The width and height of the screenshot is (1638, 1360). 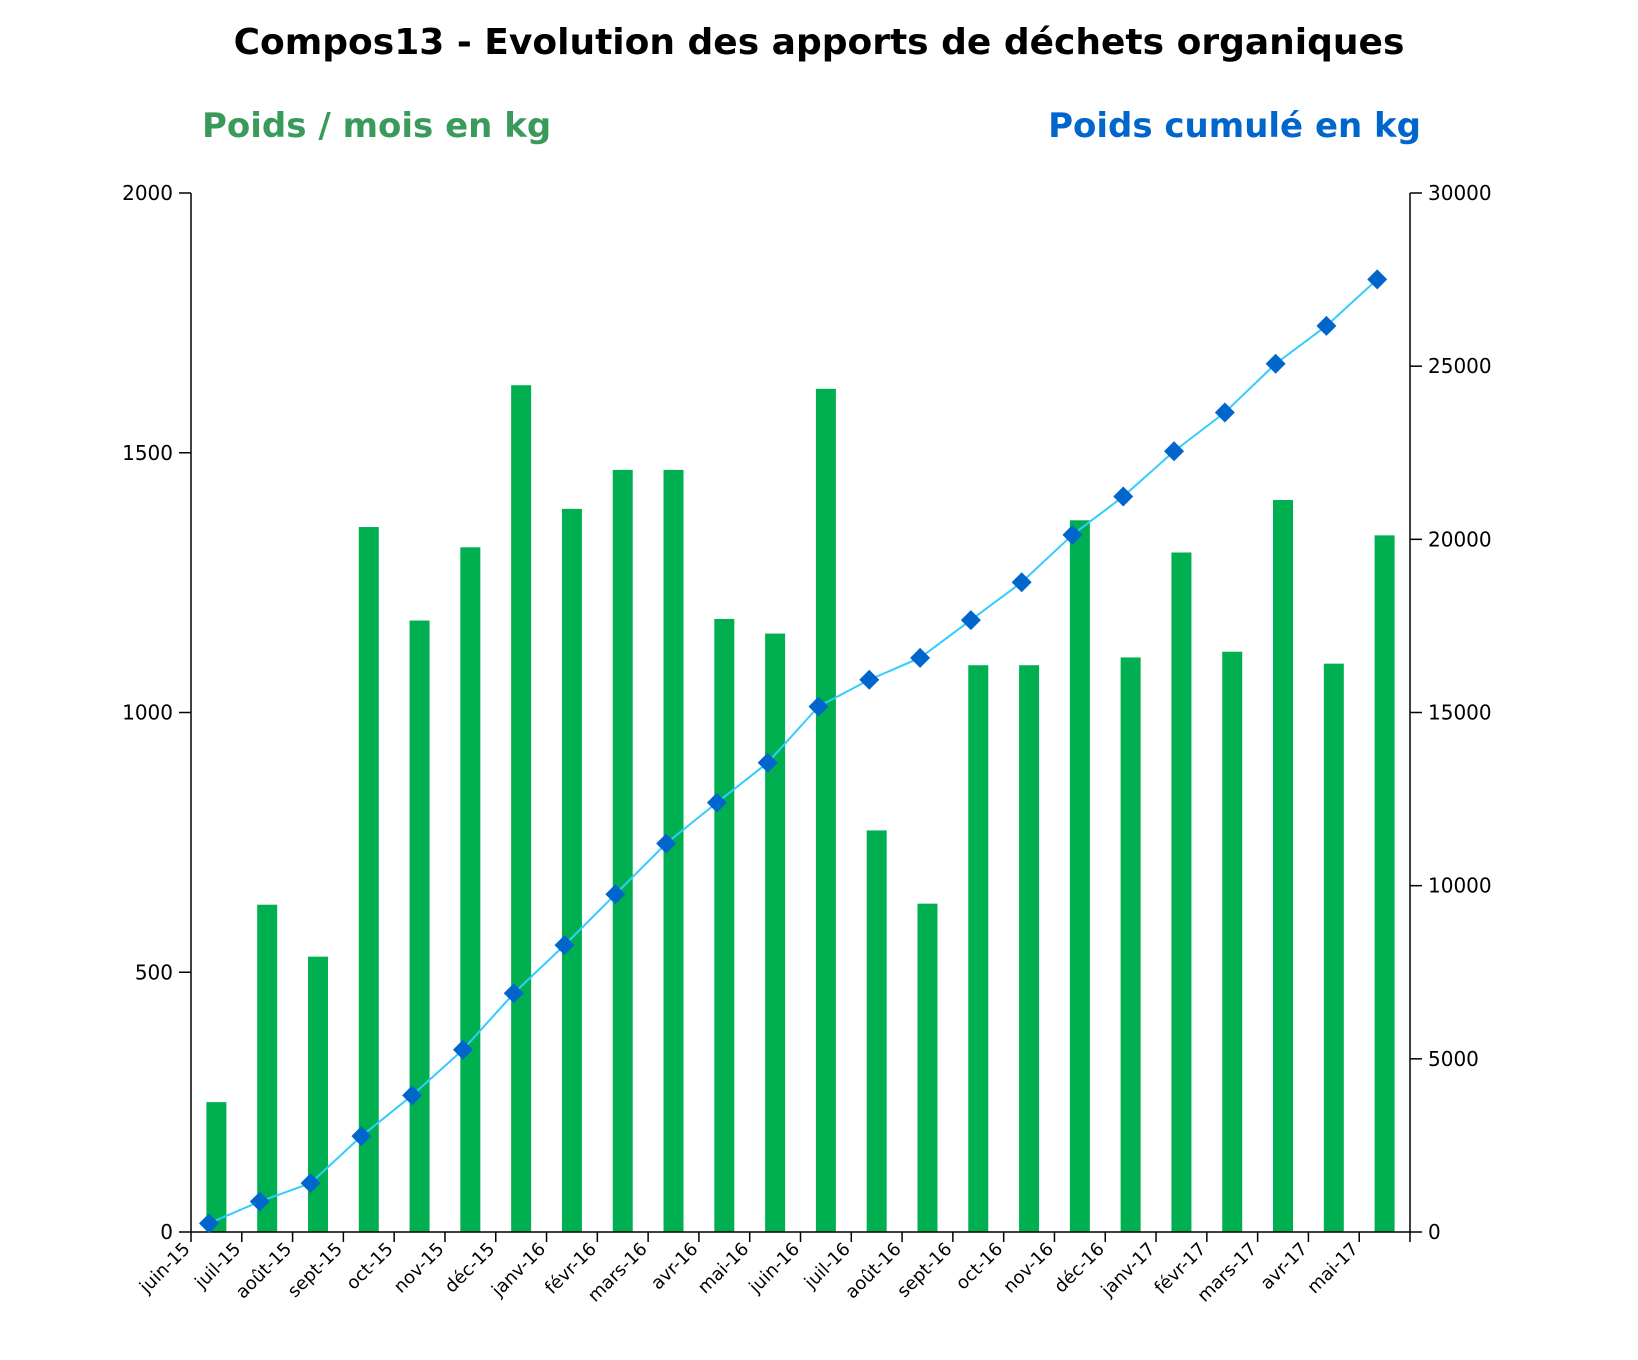 What do you see at coordinates (315, 1270) in the screenshot?
I see `x-label-sept-15: sept-15` at bounding box center [315, 1270].